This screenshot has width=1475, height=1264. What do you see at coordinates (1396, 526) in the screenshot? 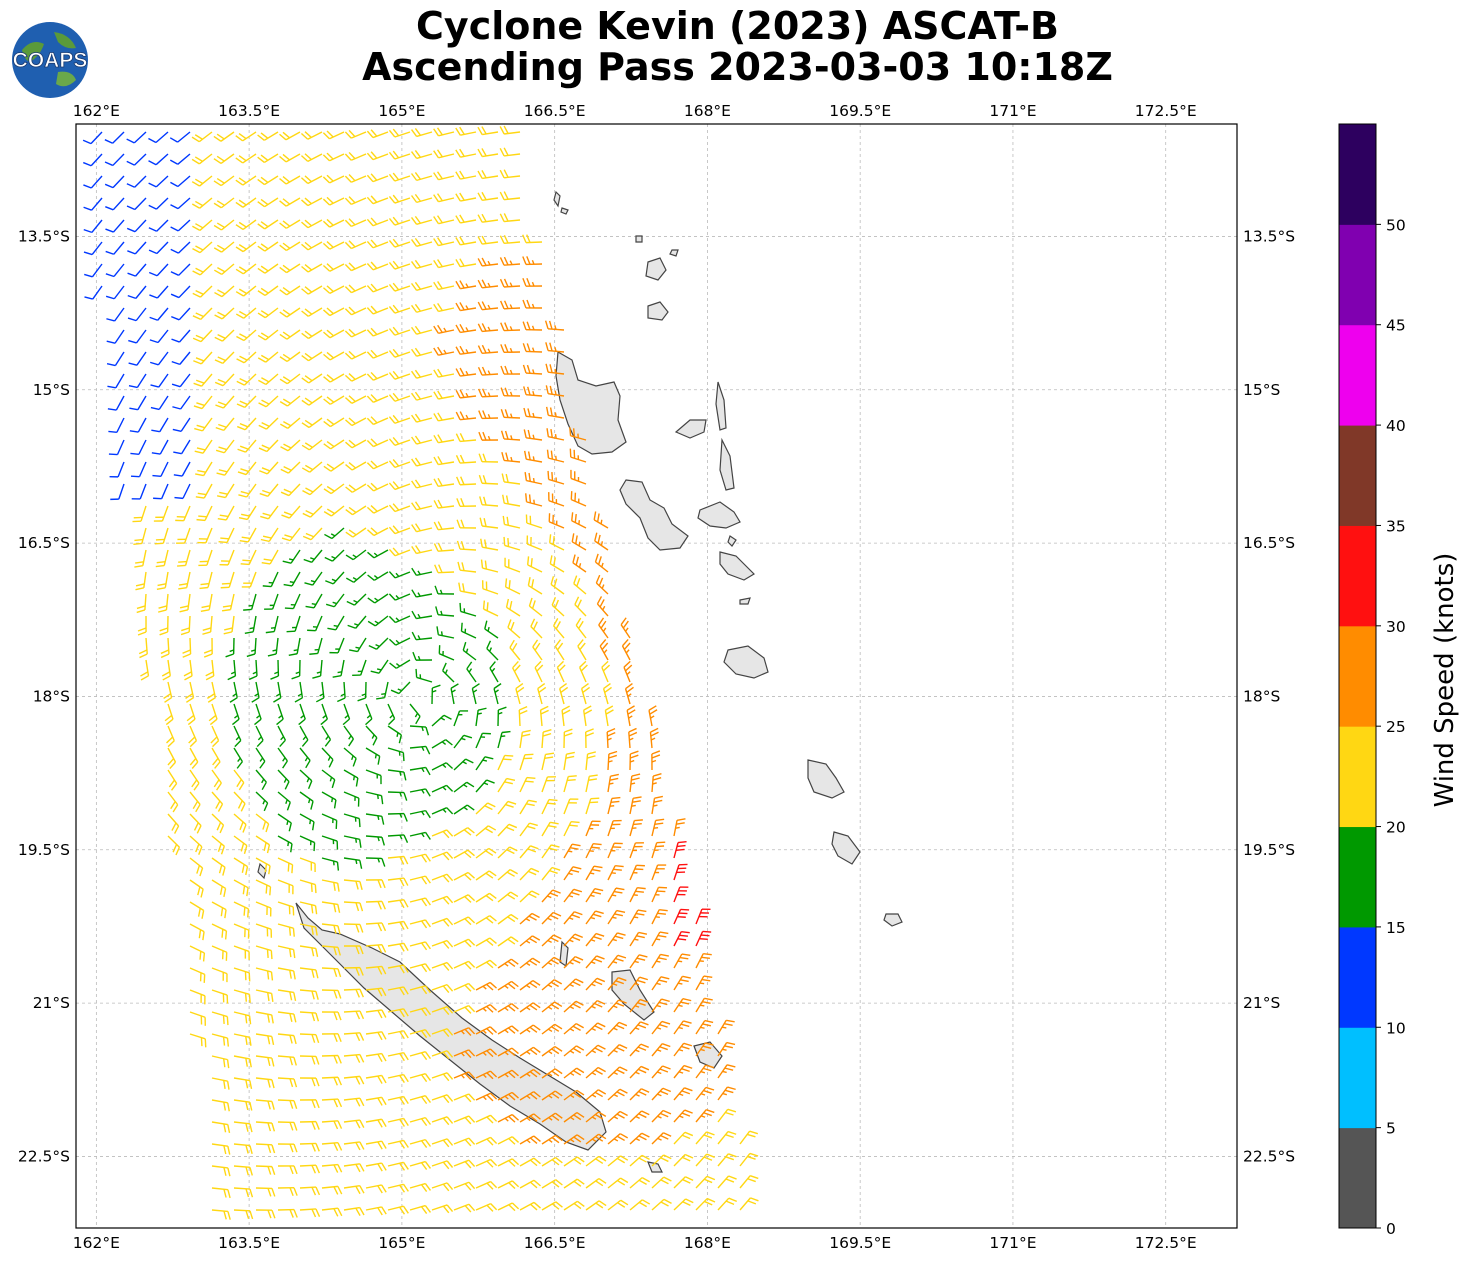
I see `colorbar-tick-label: 35` at bounding box center [1396, 526].